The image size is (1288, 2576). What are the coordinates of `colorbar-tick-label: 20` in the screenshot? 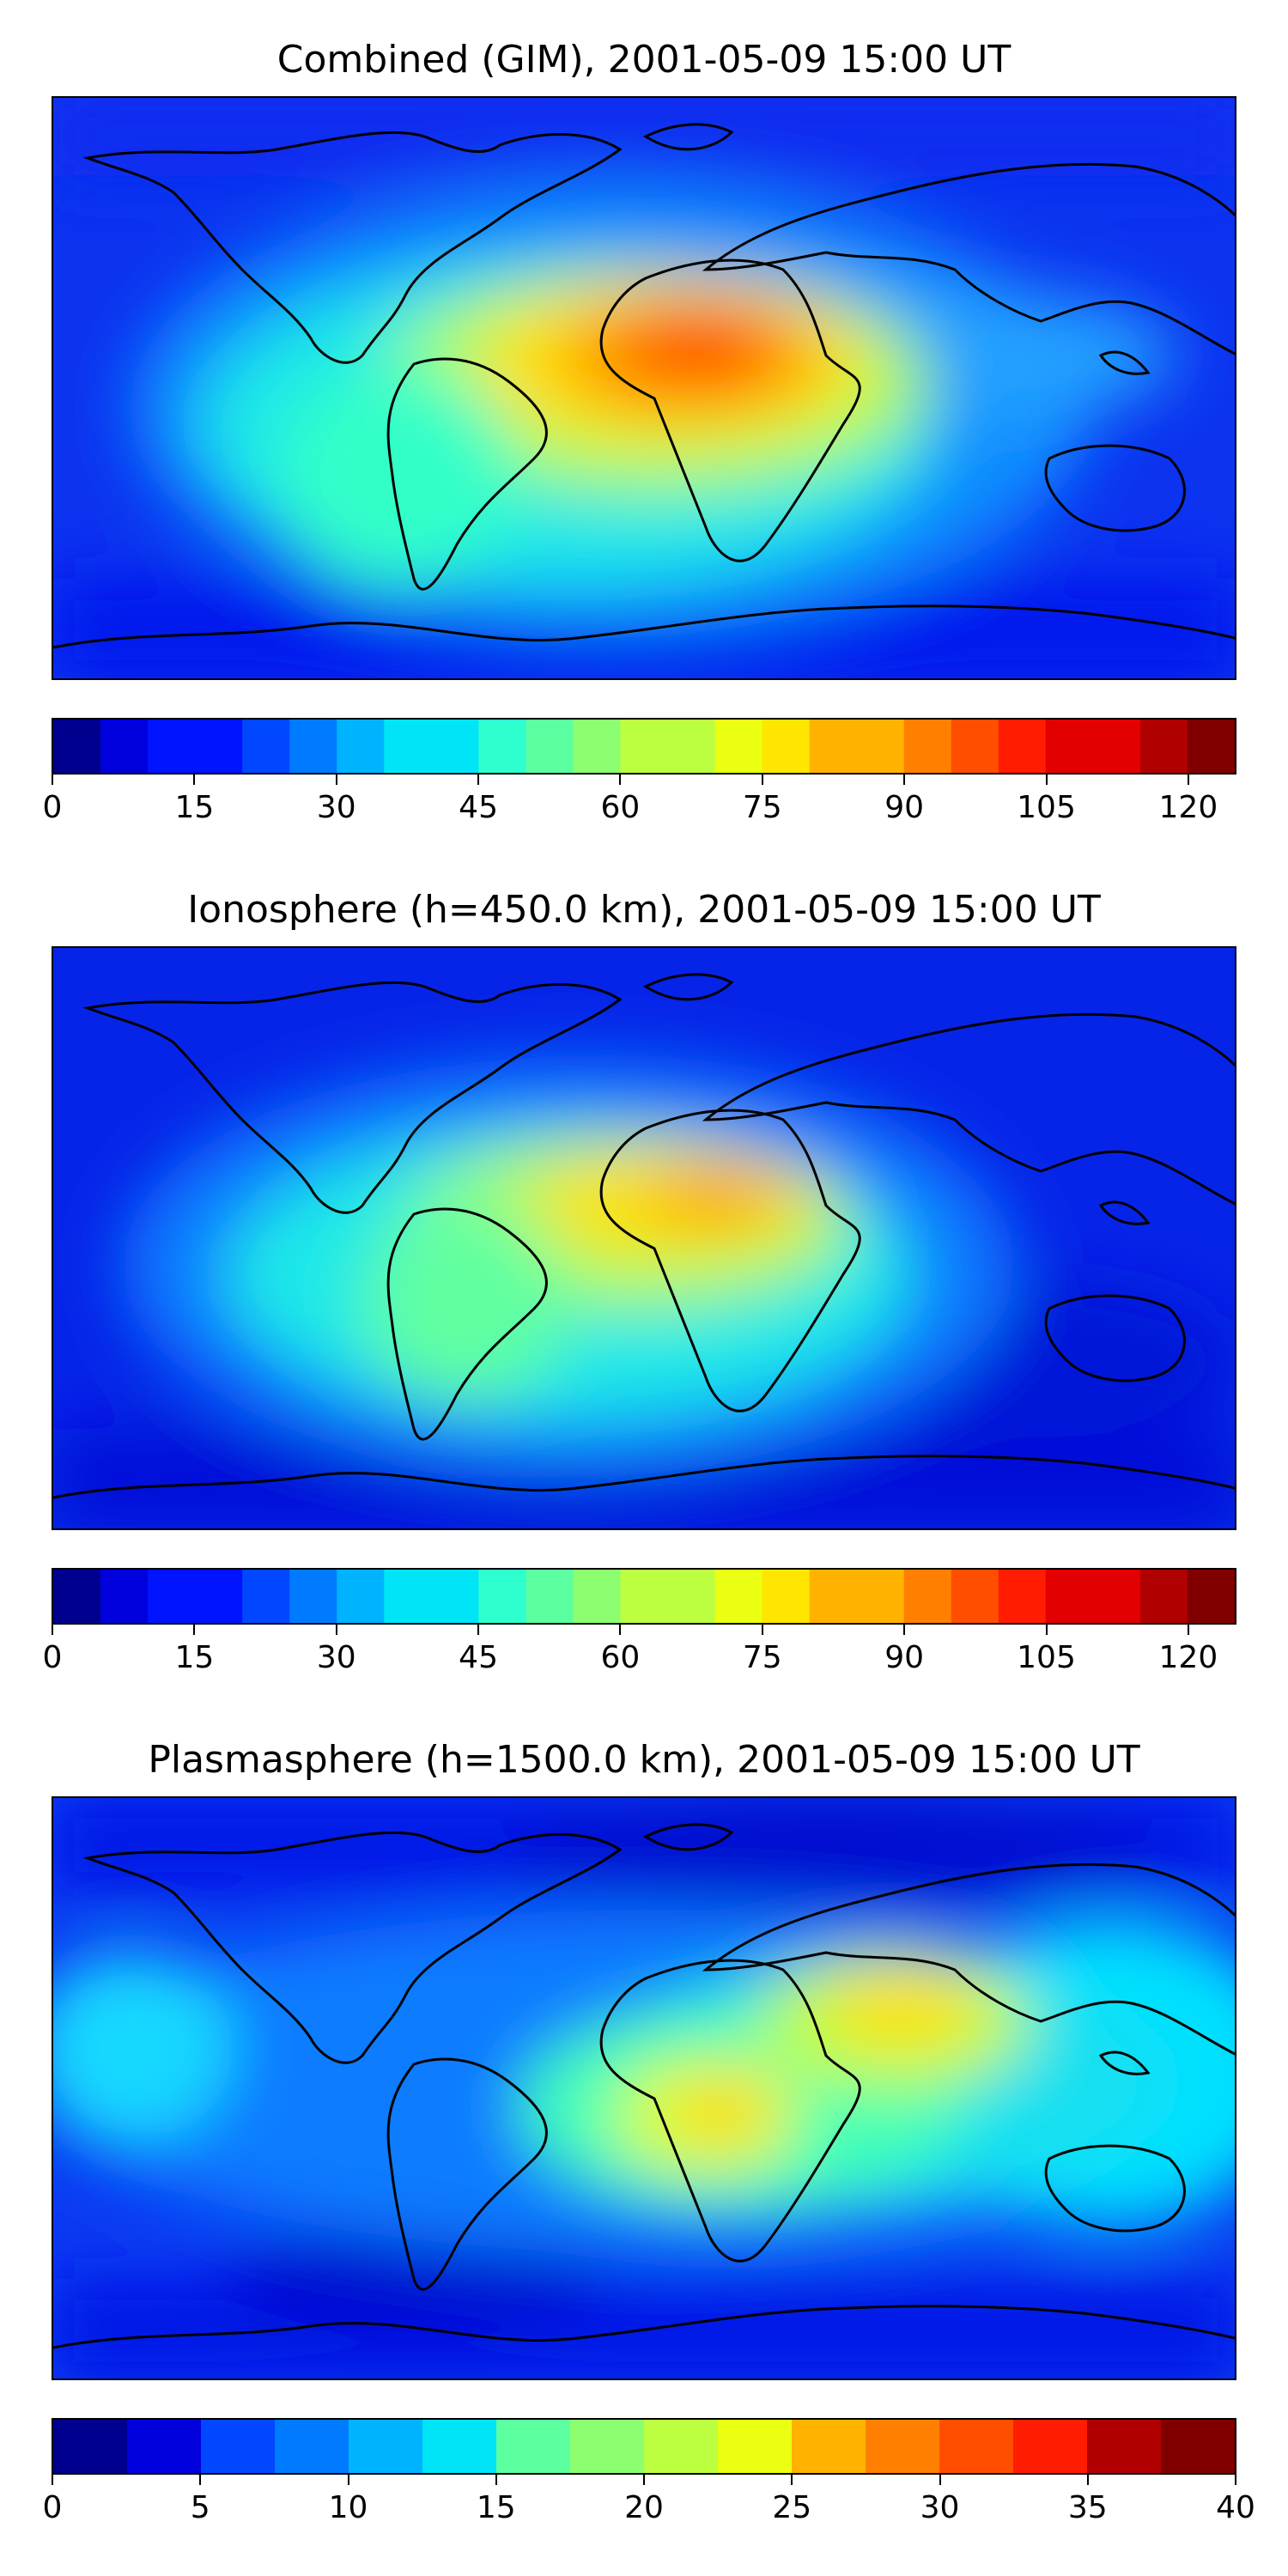 It's located at (644, 2507).